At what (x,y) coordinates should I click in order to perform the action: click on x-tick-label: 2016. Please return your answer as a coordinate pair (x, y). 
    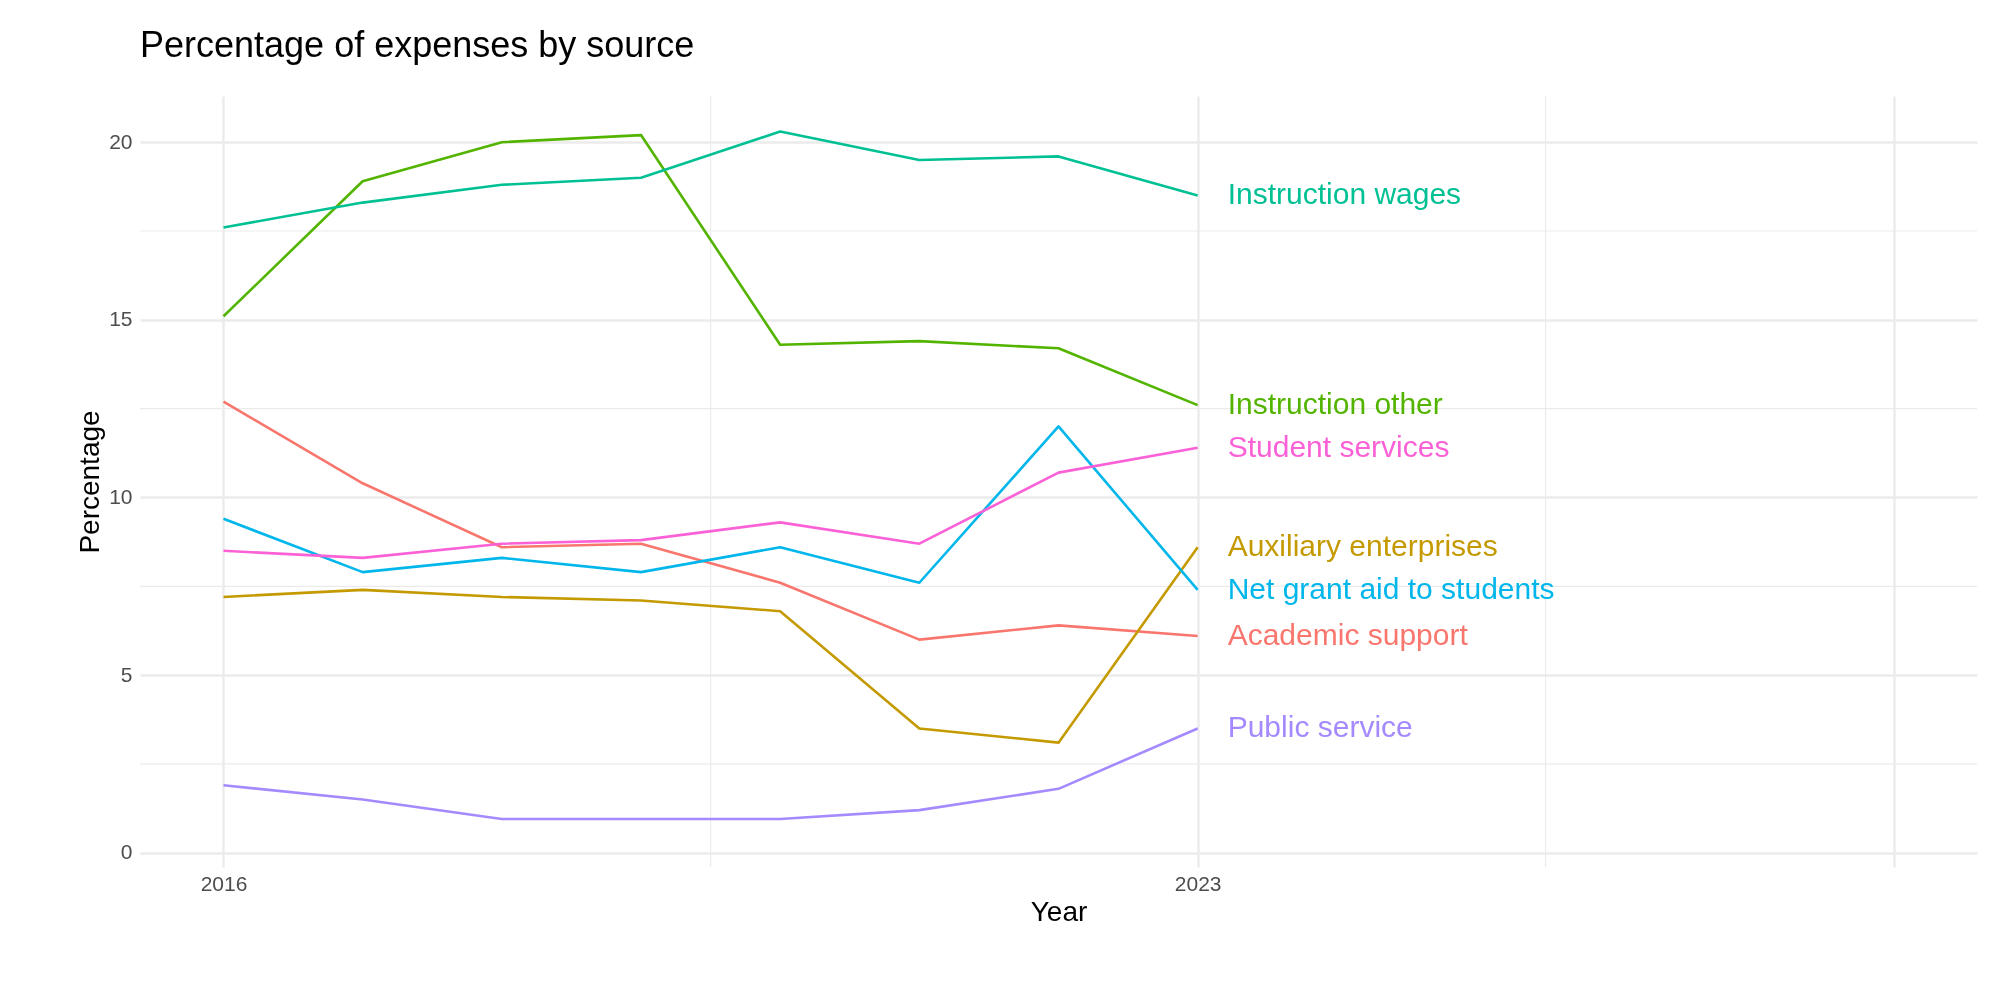
    Looking at the image, I should click on (224, 883).